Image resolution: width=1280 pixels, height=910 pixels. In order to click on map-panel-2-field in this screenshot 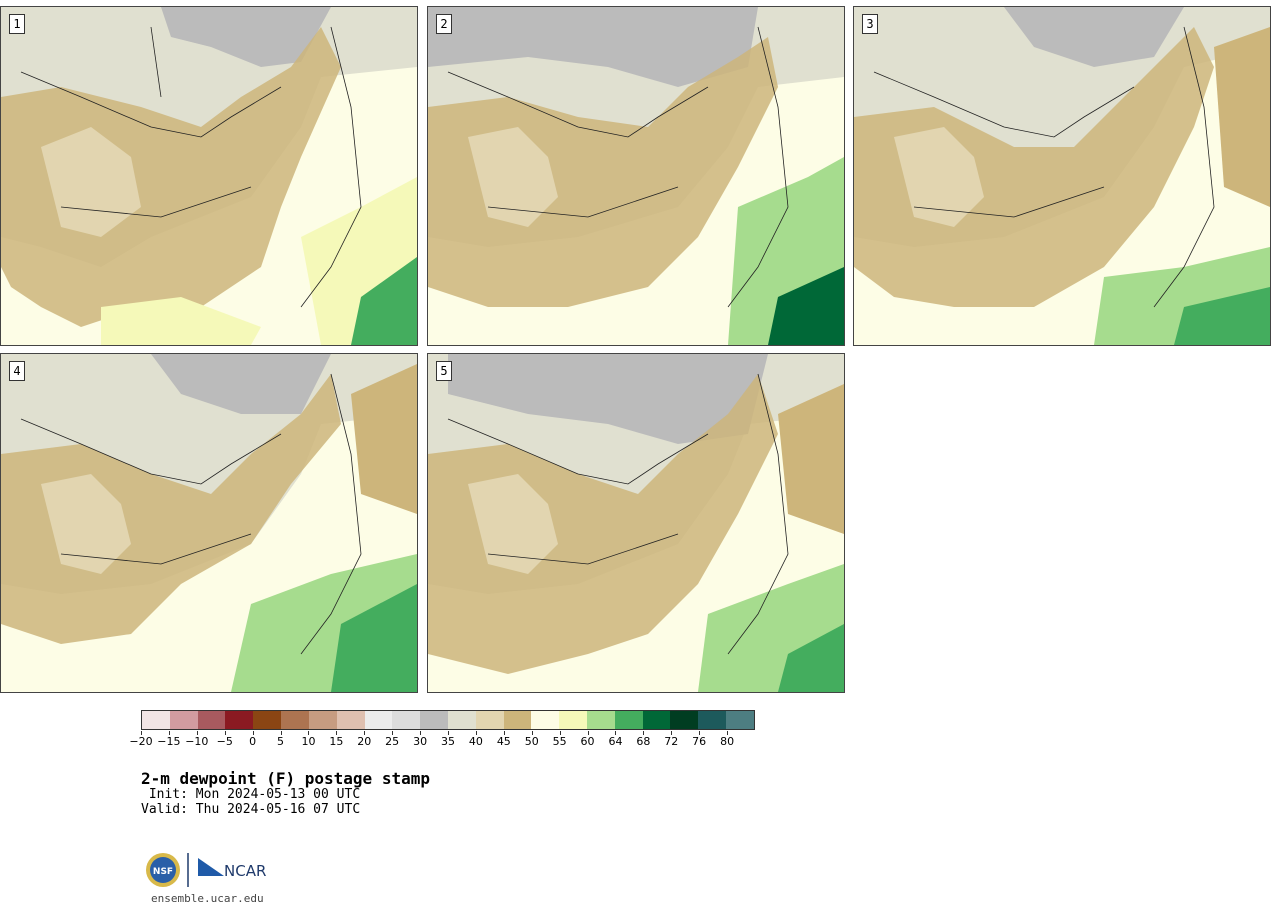, I will do `click(636, 176)`.